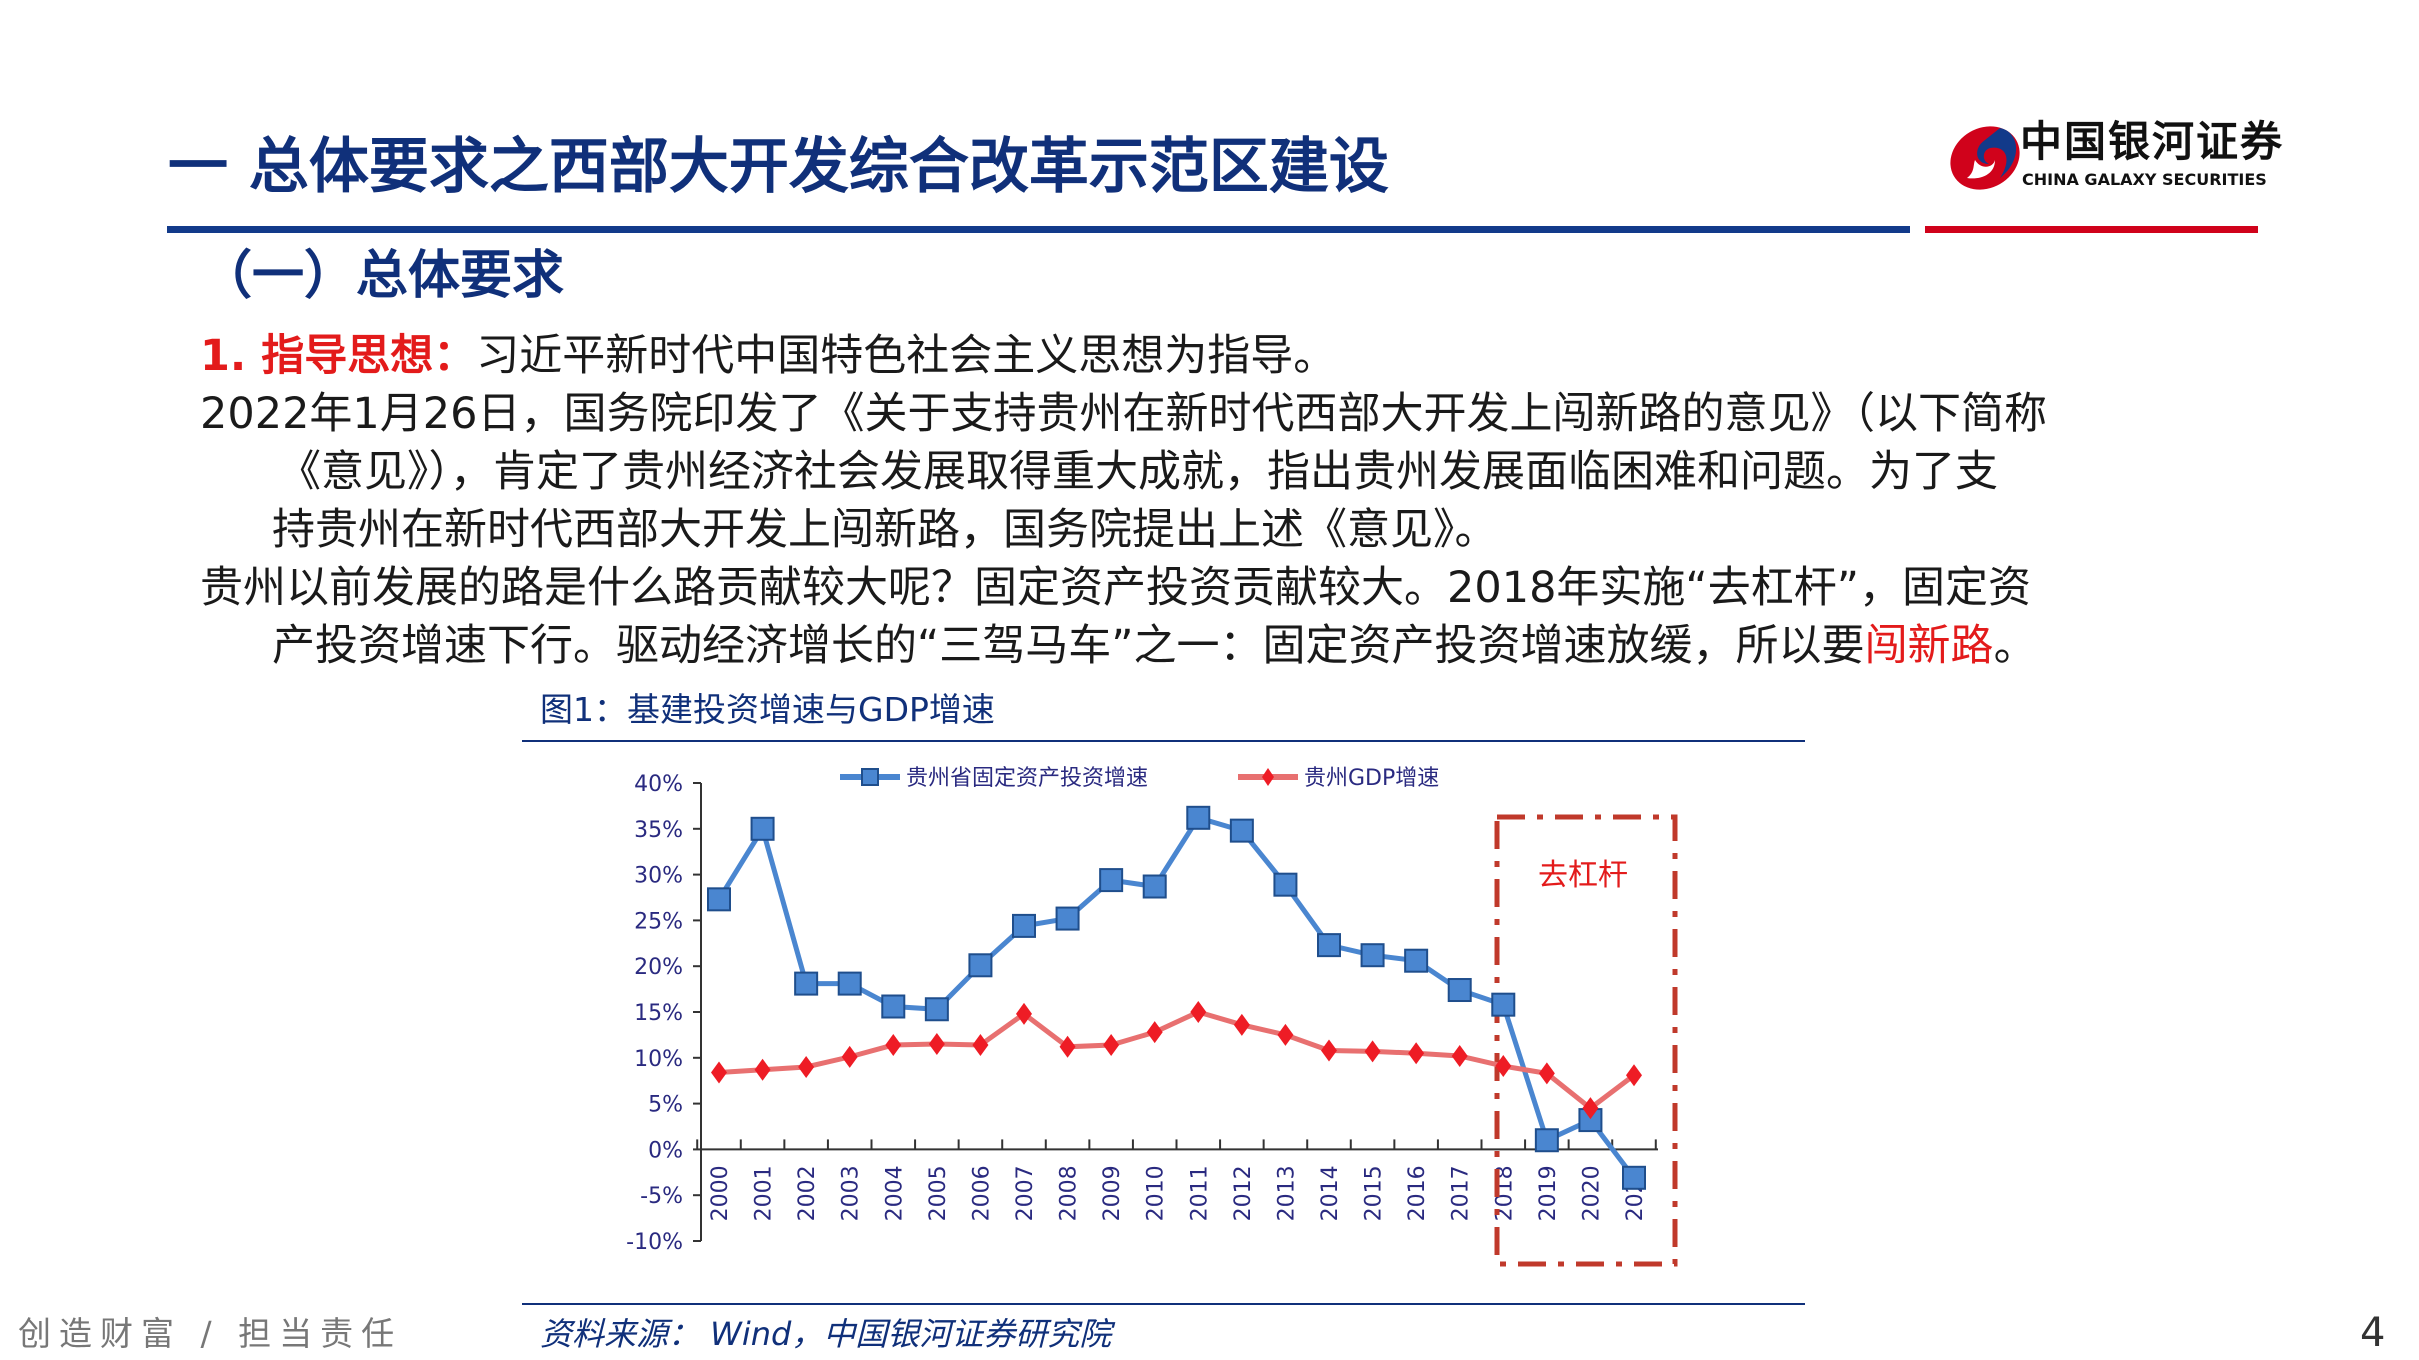 Image resolution: width=2419 pixels, height=1360 pixels. Describe the element at coordinates (778, 167) in the screenshot. I see `page-title: 一 总体要求之西部大开发综合改革示范区建设` at that location.